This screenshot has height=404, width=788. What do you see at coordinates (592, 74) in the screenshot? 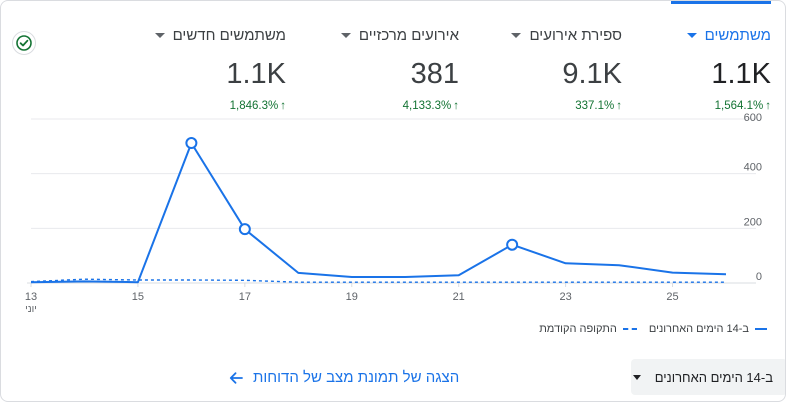
I see `metric-value: 9.1K` at bounding box center [592, 74].